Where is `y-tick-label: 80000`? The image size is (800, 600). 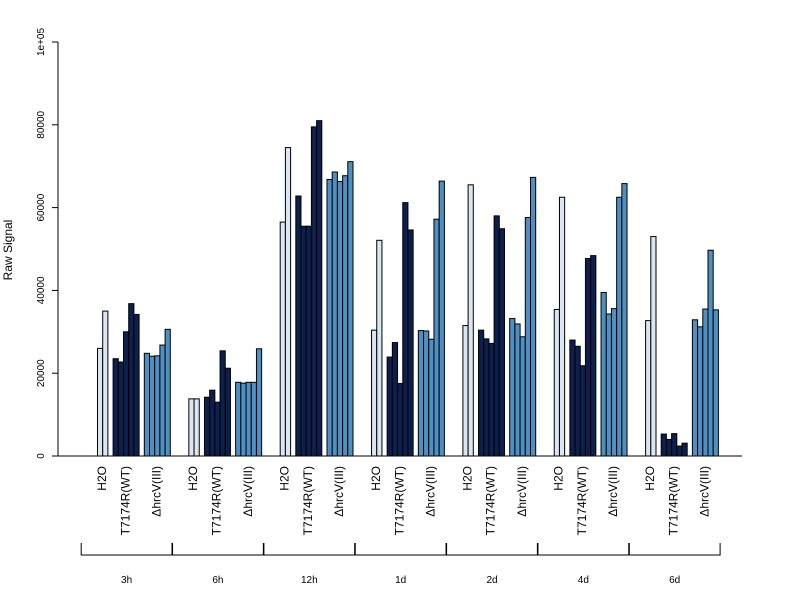 y-tick-label: 80000 is located at coordinates (41, 124).